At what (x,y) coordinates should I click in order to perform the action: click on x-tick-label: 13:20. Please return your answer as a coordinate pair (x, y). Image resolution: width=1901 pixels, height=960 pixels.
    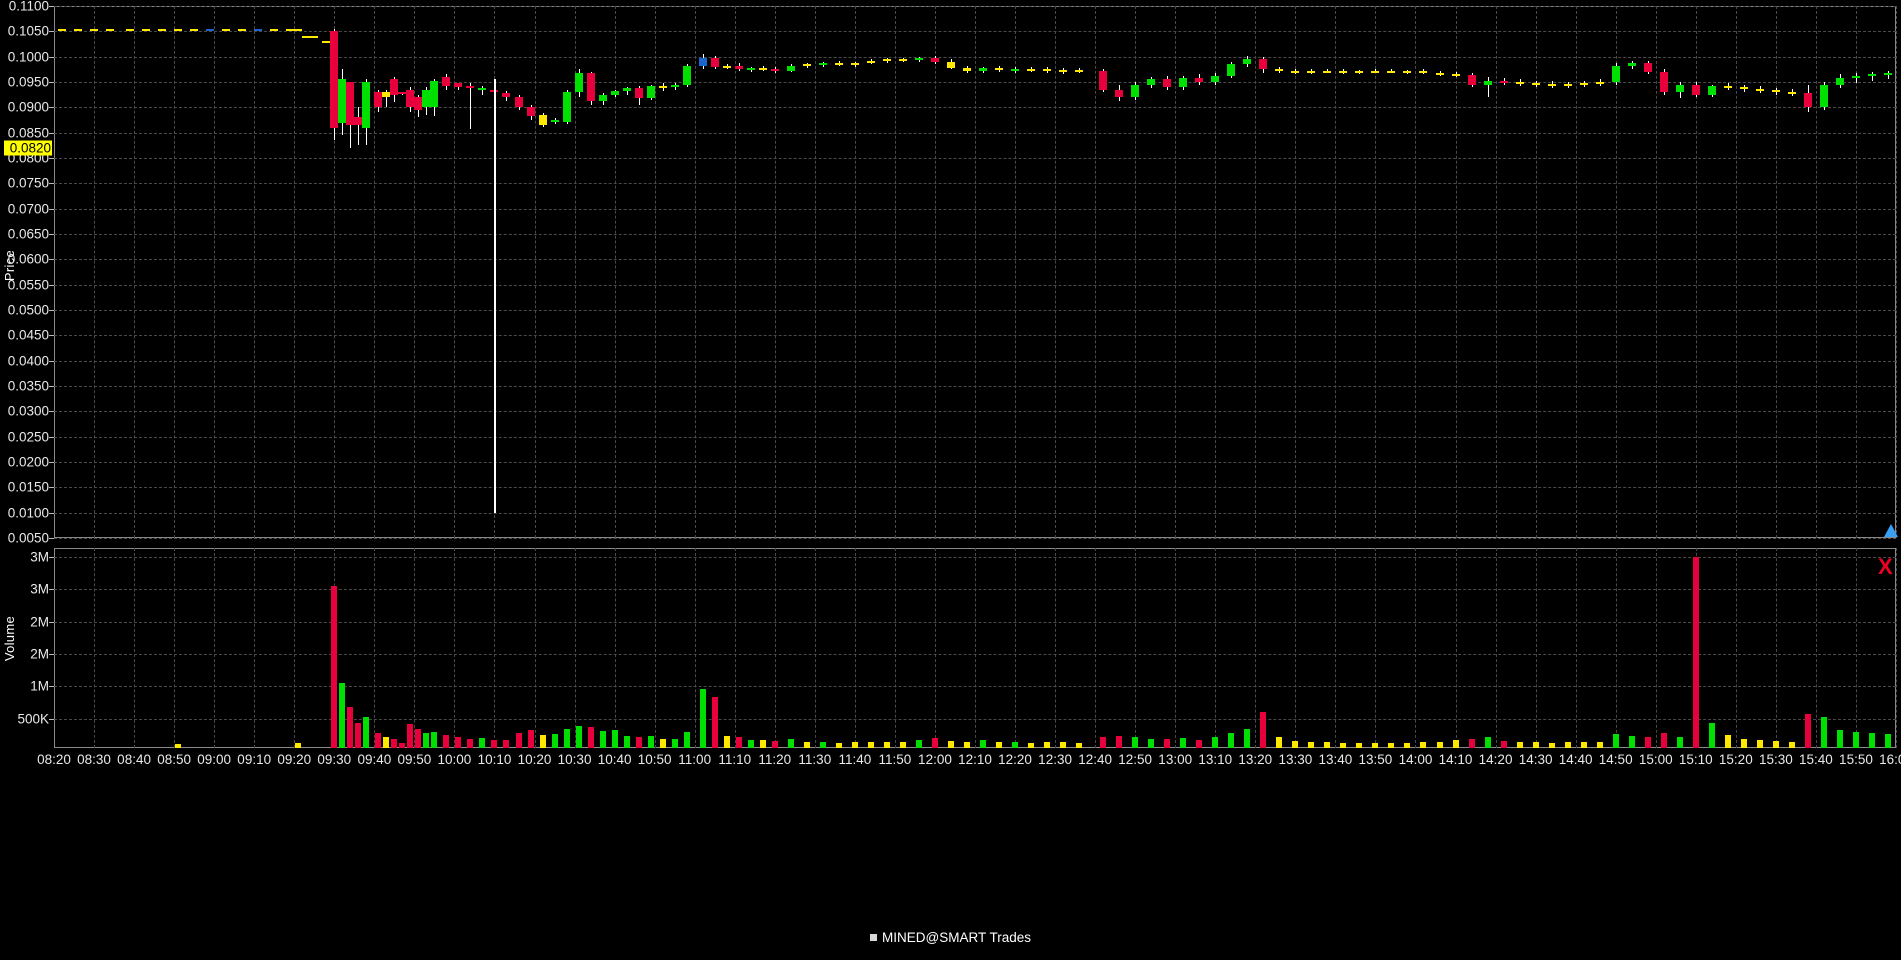
    Looking at the image, I should click on (1255, 759).